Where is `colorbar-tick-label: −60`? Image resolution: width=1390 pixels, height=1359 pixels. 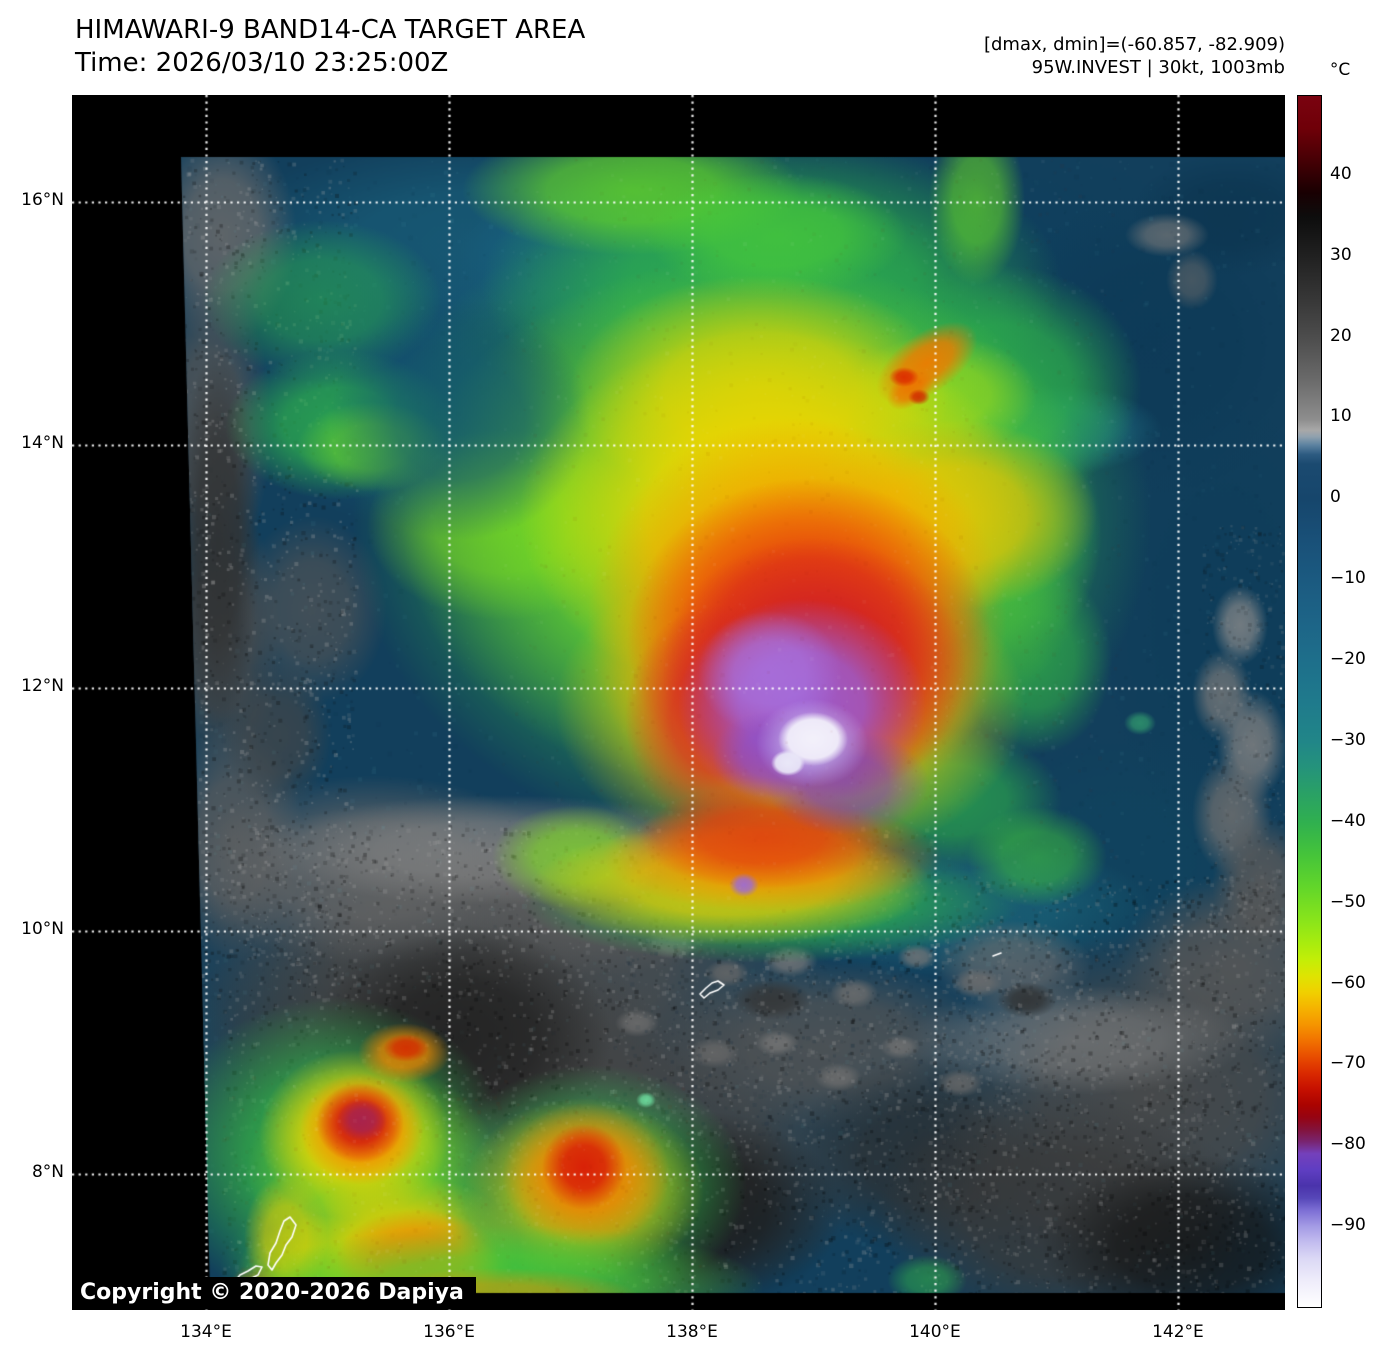 colorbar-tick-label: −60 is located at coordinates (1348, 982).